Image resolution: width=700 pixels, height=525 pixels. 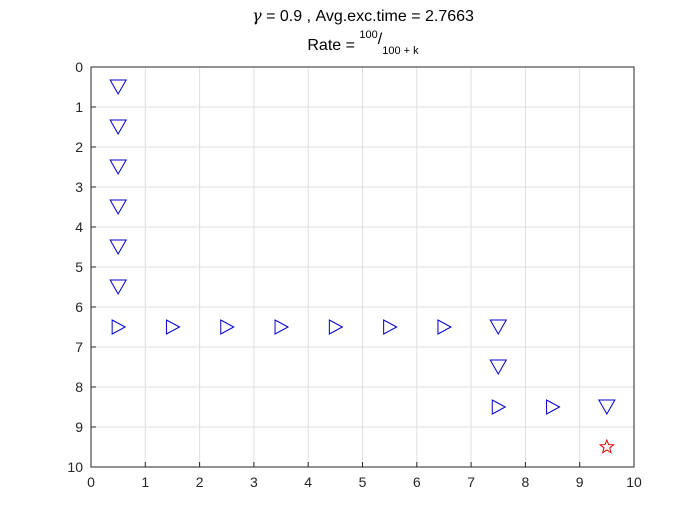 What do you see at coordinates (471, 482) in the screenshot?
I see `x-tick-label: 7` at bounding box center [471, 482].